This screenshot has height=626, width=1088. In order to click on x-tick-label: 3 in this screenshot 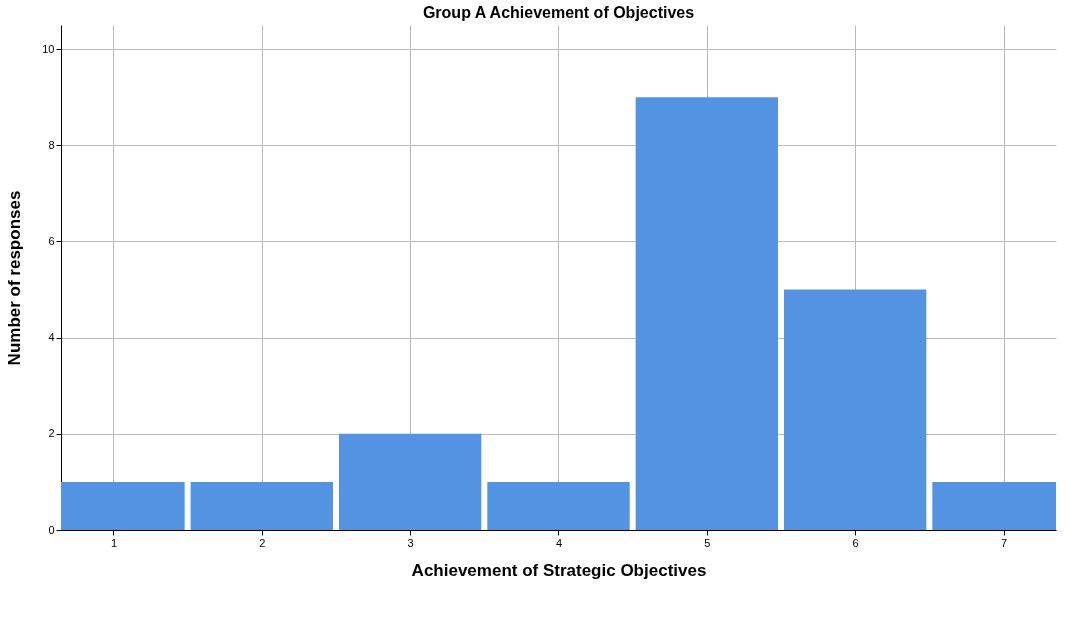, I will do `click(410, 542)`.